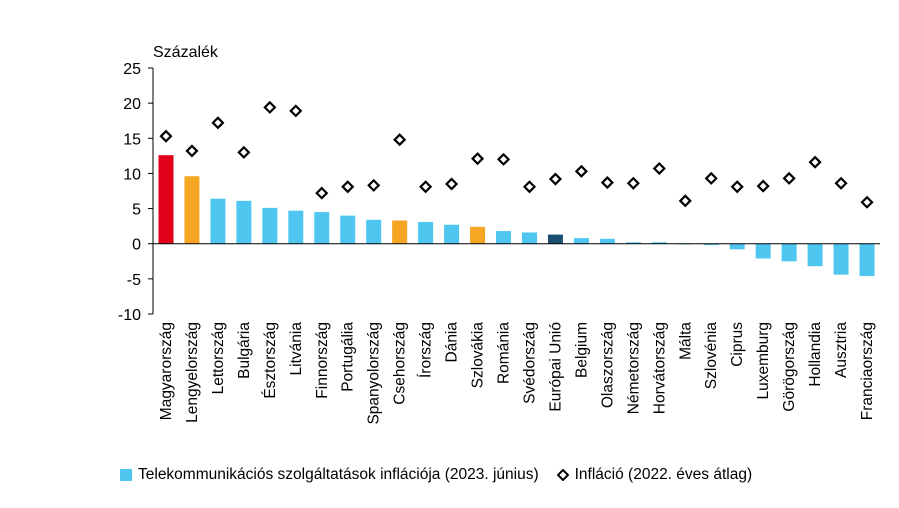 Image resolution: width=899 pixels, height=508 pixels. Describe the element at coordinates (789, 367) in the screenshot. I see `x-tick-label: Görögország` at that location.